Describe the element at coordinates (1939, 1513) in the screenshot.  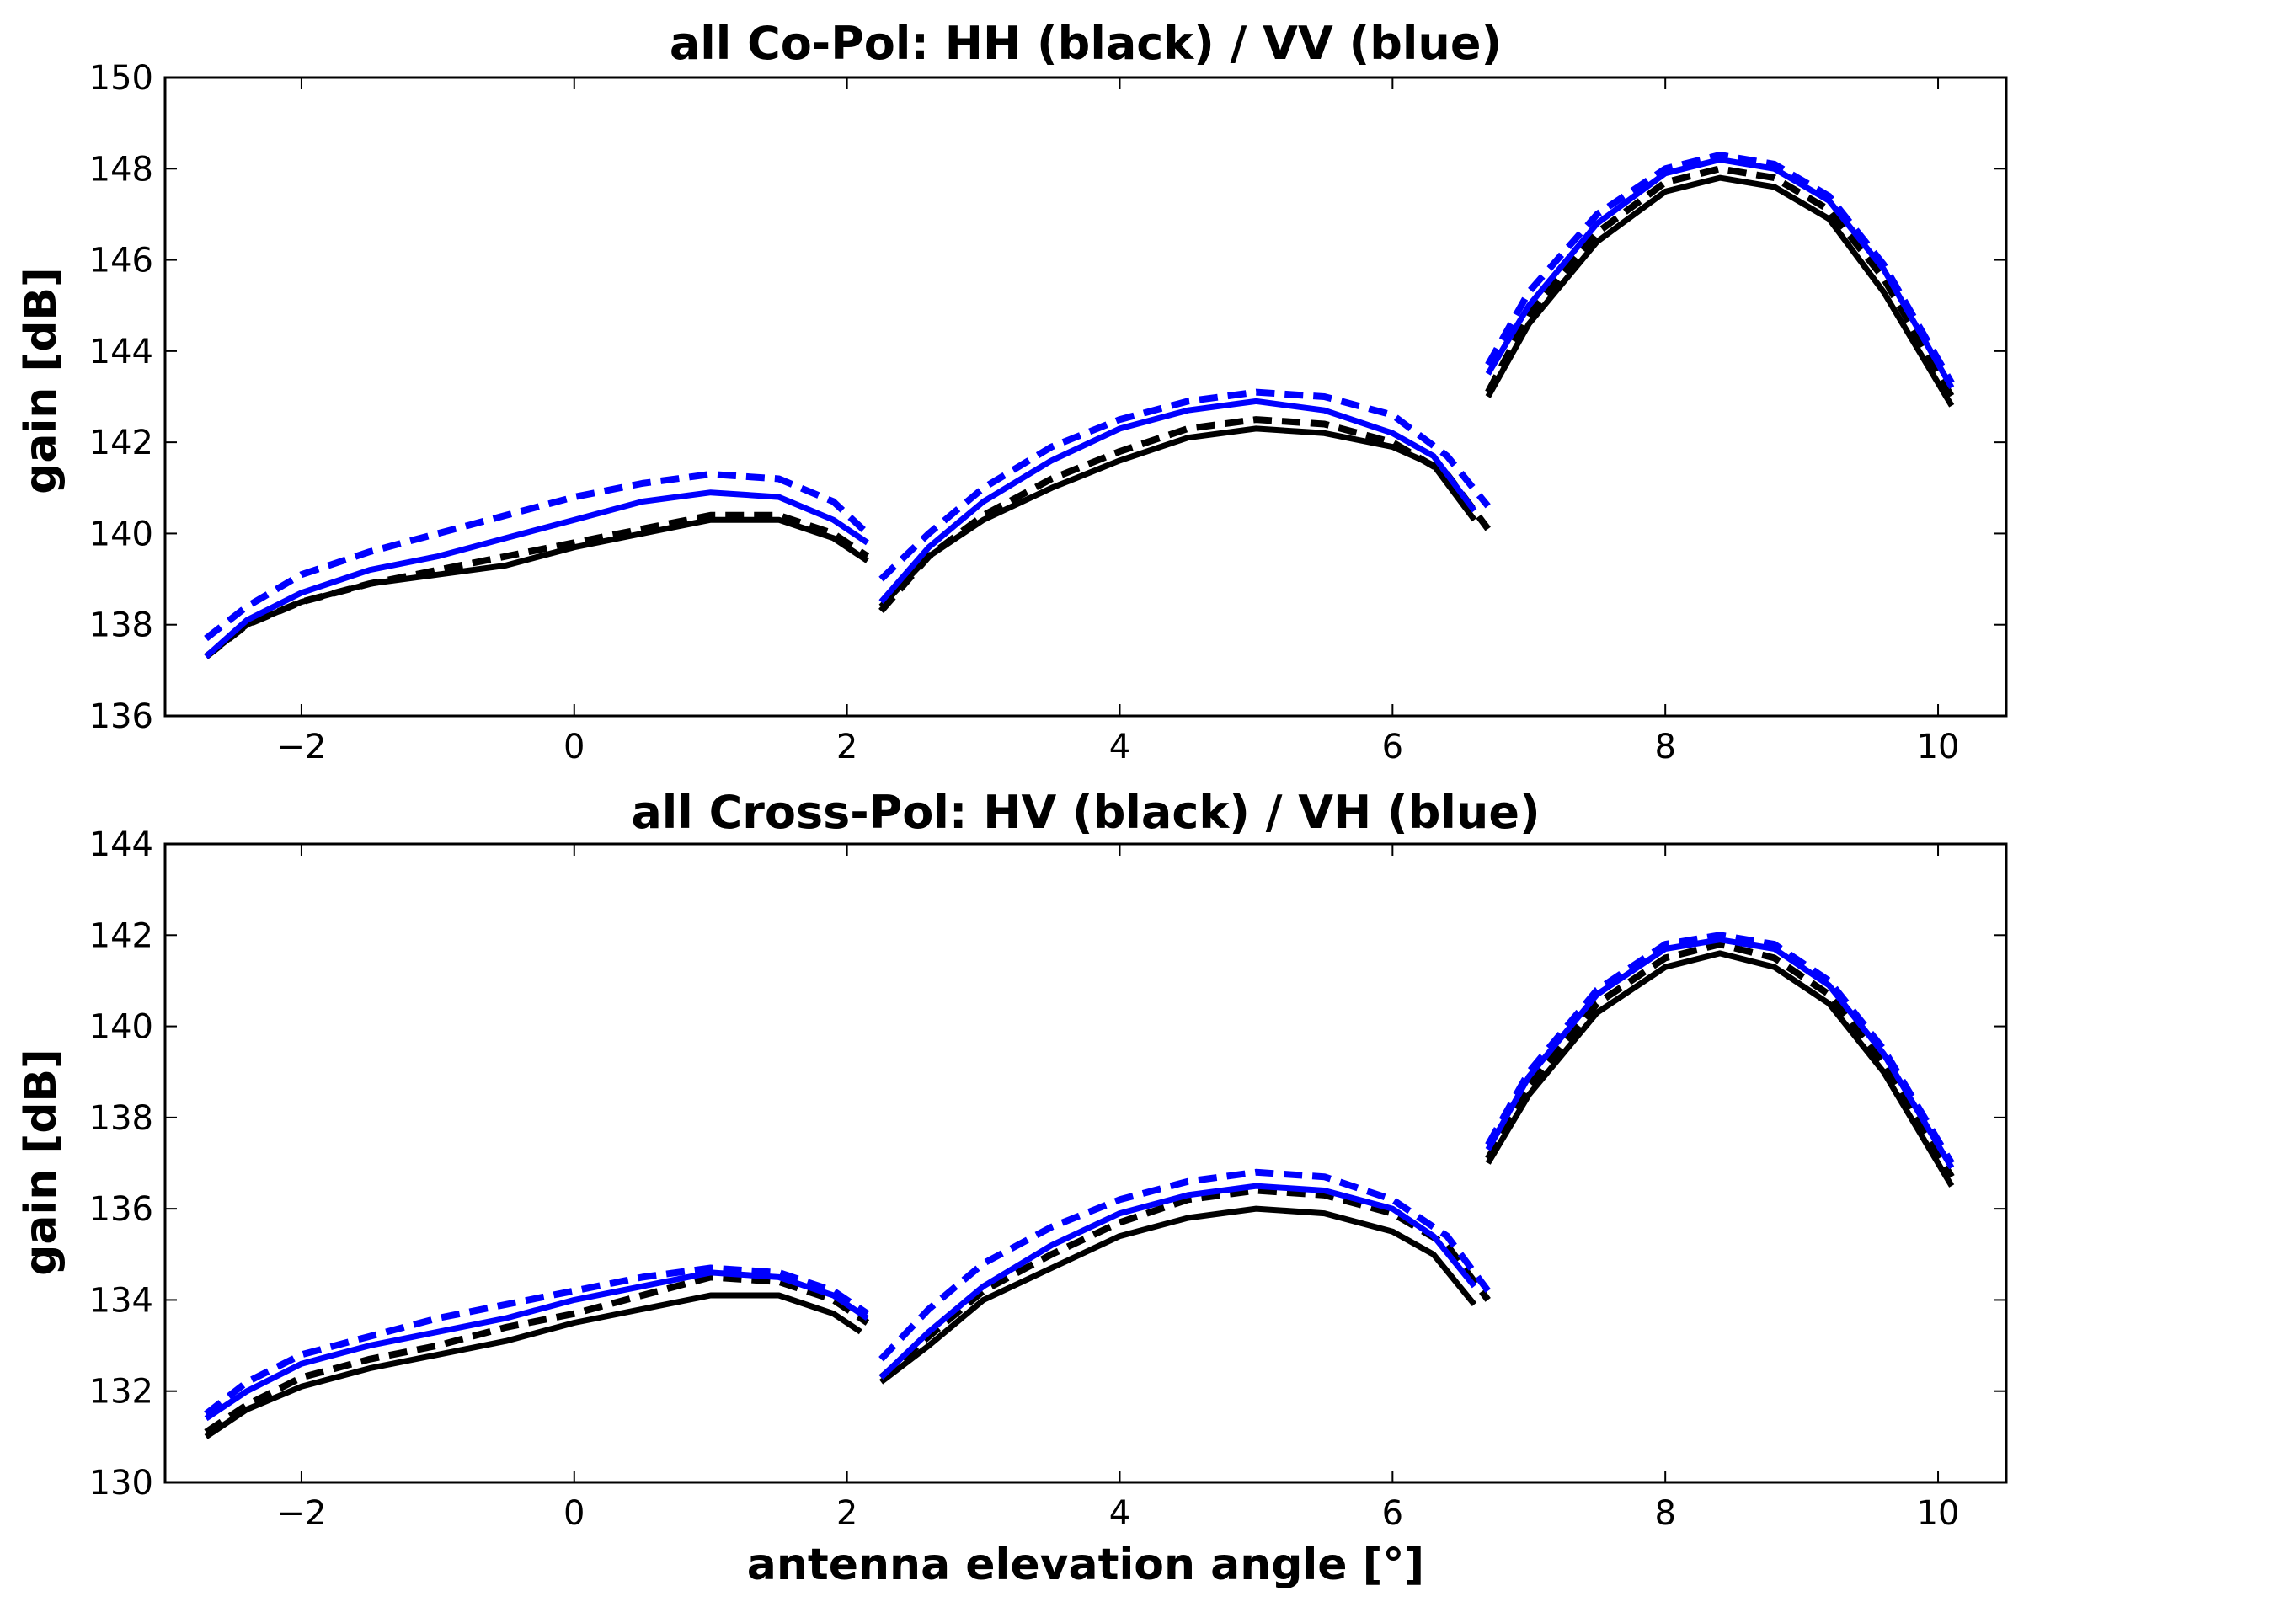
I see `cross-pol-x-tick-label: 10` at that location.